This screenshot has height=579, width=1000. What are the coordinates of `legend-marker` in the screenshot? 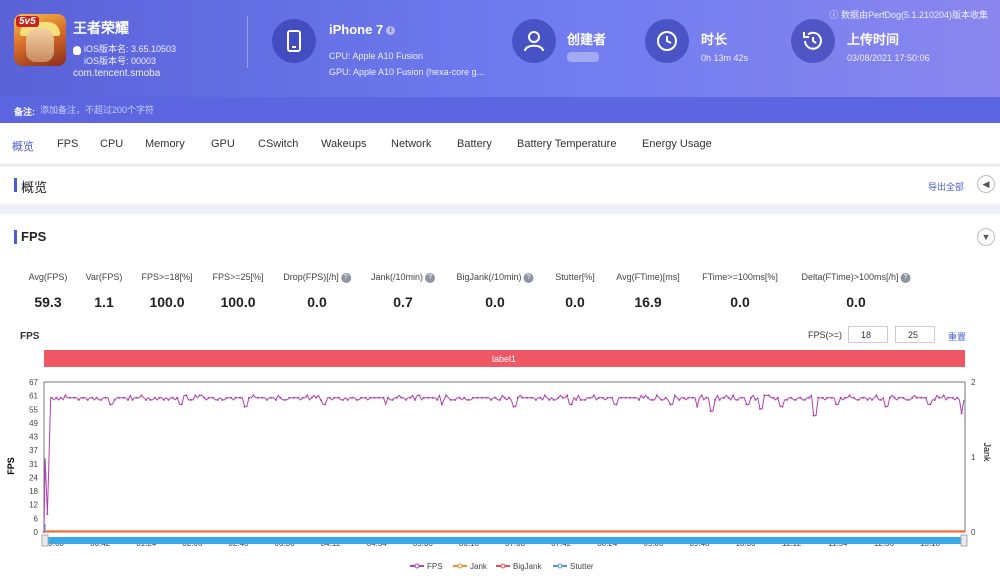 It's located at (460, 566).